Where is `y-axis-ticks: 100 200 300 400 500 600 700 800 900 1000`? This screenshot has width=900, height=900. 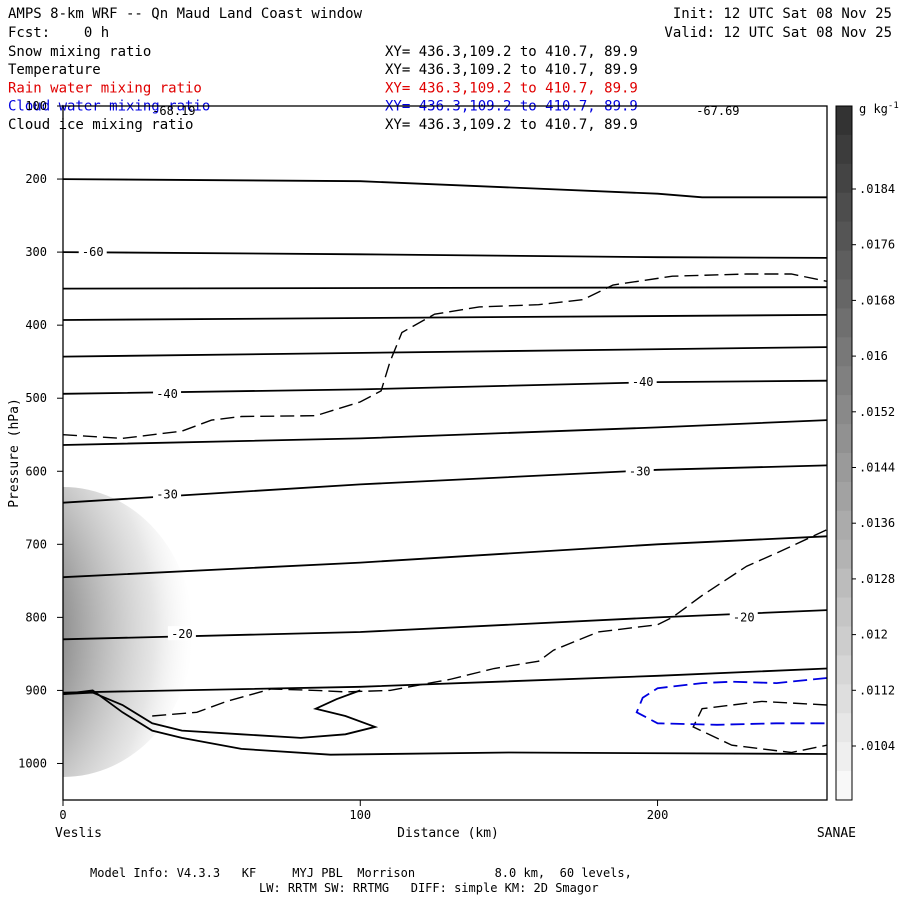 y-axis-ticks: 100 200 300 400 500 600 700 800 900 1000 is located at coordinates (40, 434).